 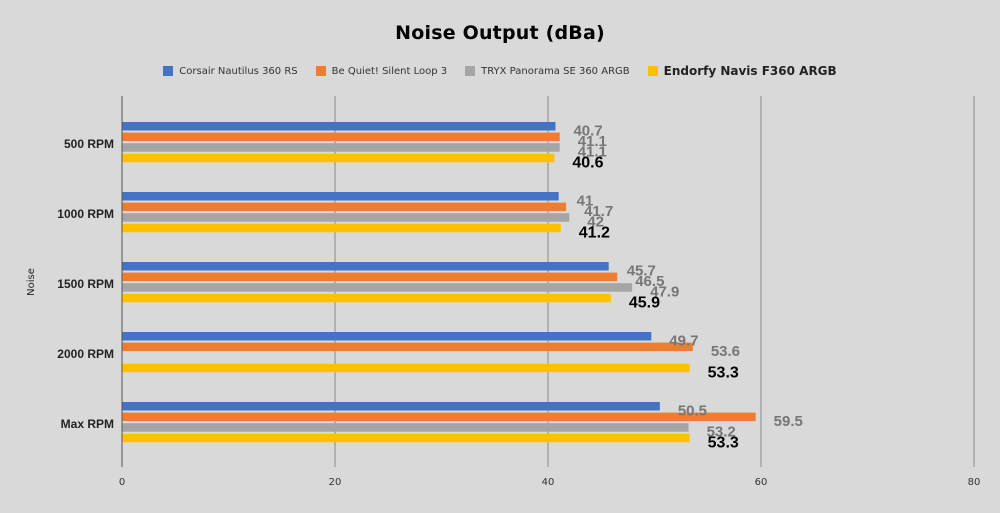 What do you see at coordinates (974, 482) in the screenshot?
I see `x-tick-label: 80` at bounding box center [974, 482].